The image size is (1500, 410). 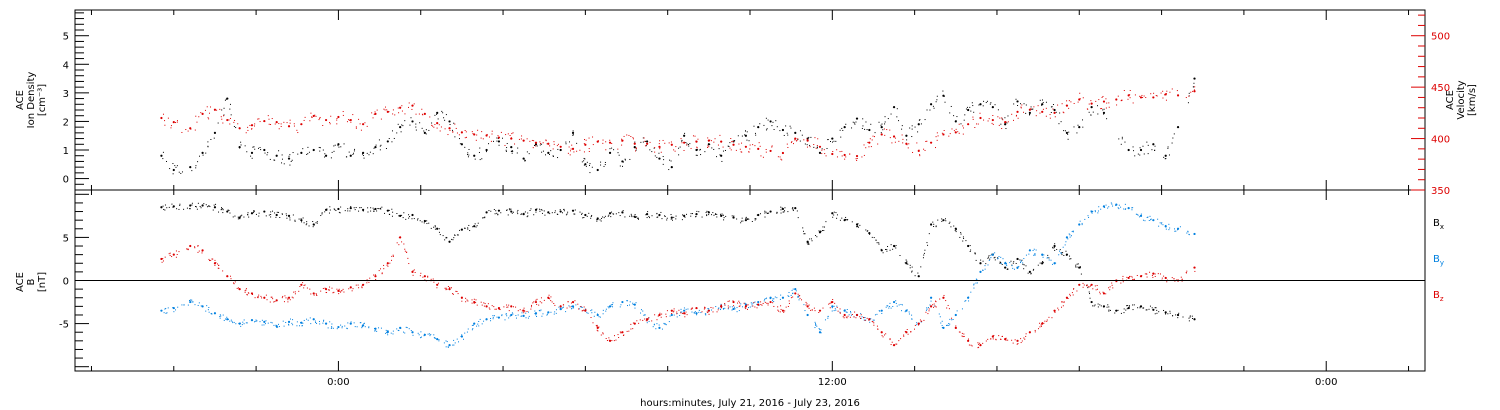 I want to click on top-left-axis-title-line3: [cm⁻³], so click(x=42, y=100).